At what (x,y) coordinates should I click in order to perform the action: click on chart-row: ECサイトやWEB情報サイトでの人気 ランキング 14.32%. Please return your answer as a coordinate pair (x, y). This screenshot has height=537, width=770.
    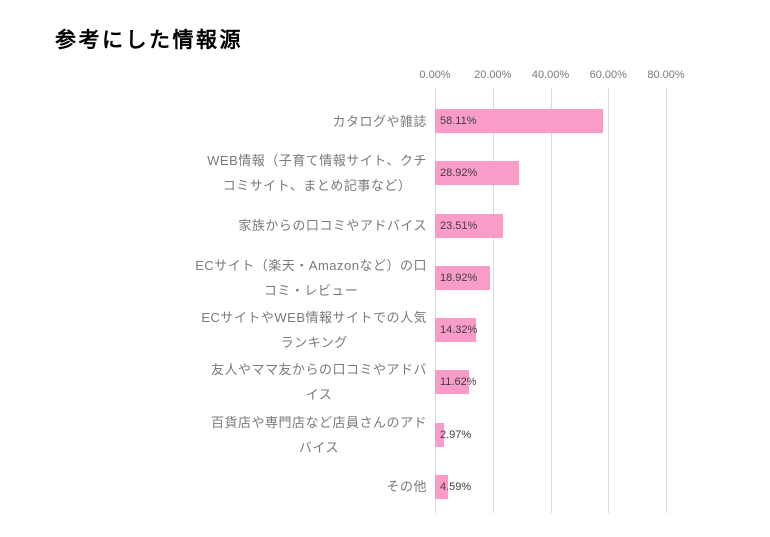
    Looking at the image, I should click on (385, 330).